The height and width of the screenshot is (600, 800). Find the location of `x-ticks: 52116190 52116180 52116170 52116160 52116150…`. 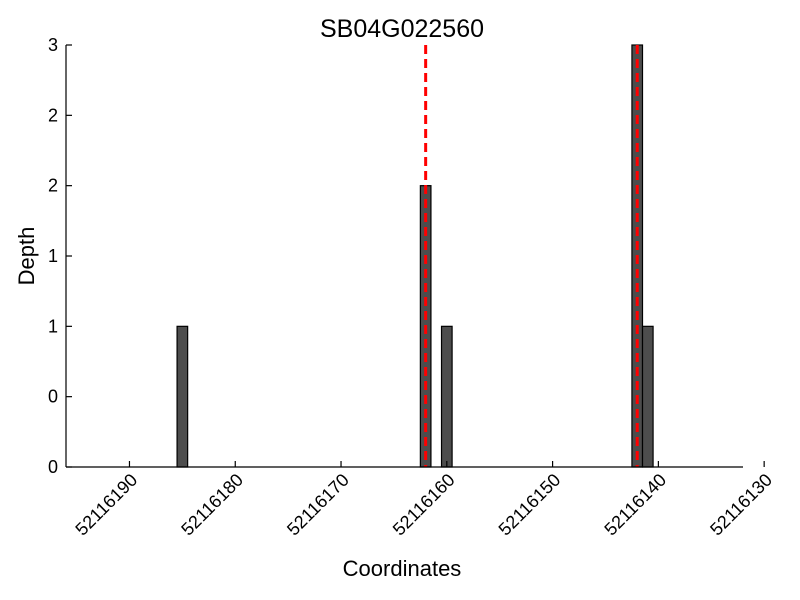

x-ticks: 52116190 52116180 52116170 52116160 52116150… is located at coordinates (423, 500).